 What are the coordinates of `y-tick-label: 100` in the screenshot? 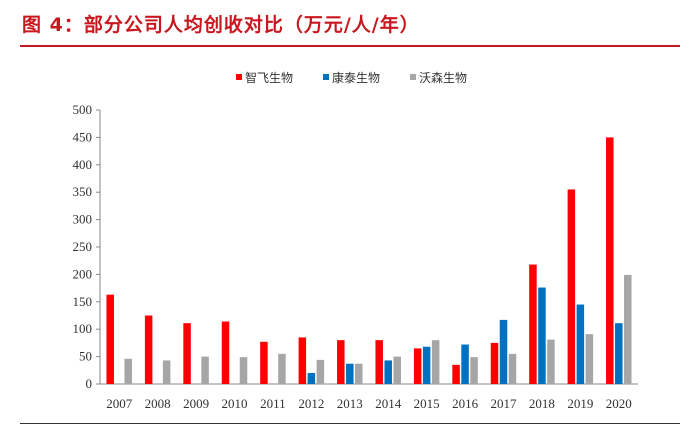 It's located at (83, 328).